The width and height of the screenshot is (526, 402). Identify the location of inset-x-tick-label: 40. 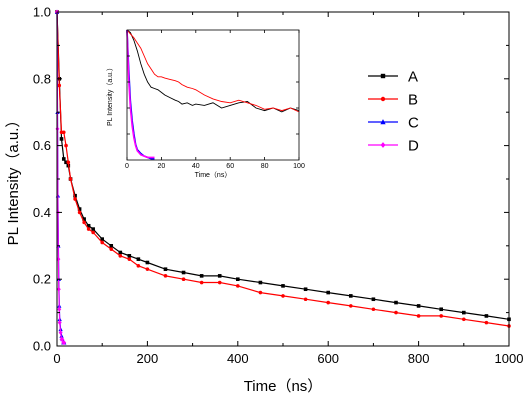
(196, 166).